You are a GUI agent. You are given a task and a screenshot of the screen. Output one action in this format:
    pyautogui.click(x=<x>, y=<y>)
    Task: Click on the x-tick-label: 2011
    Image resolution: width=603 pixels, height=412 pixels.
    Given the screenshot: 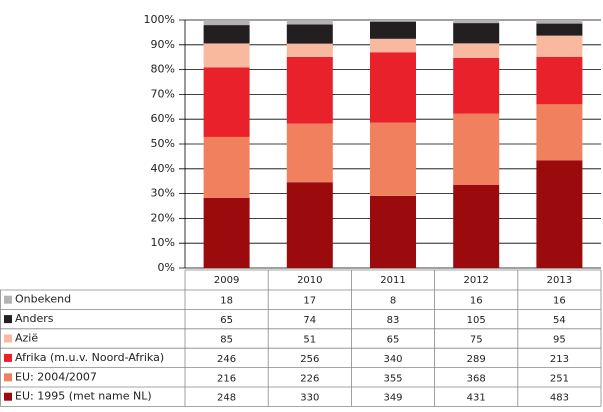 What is the action you would take?
    pyautogui.click(x=392, y=280)
    